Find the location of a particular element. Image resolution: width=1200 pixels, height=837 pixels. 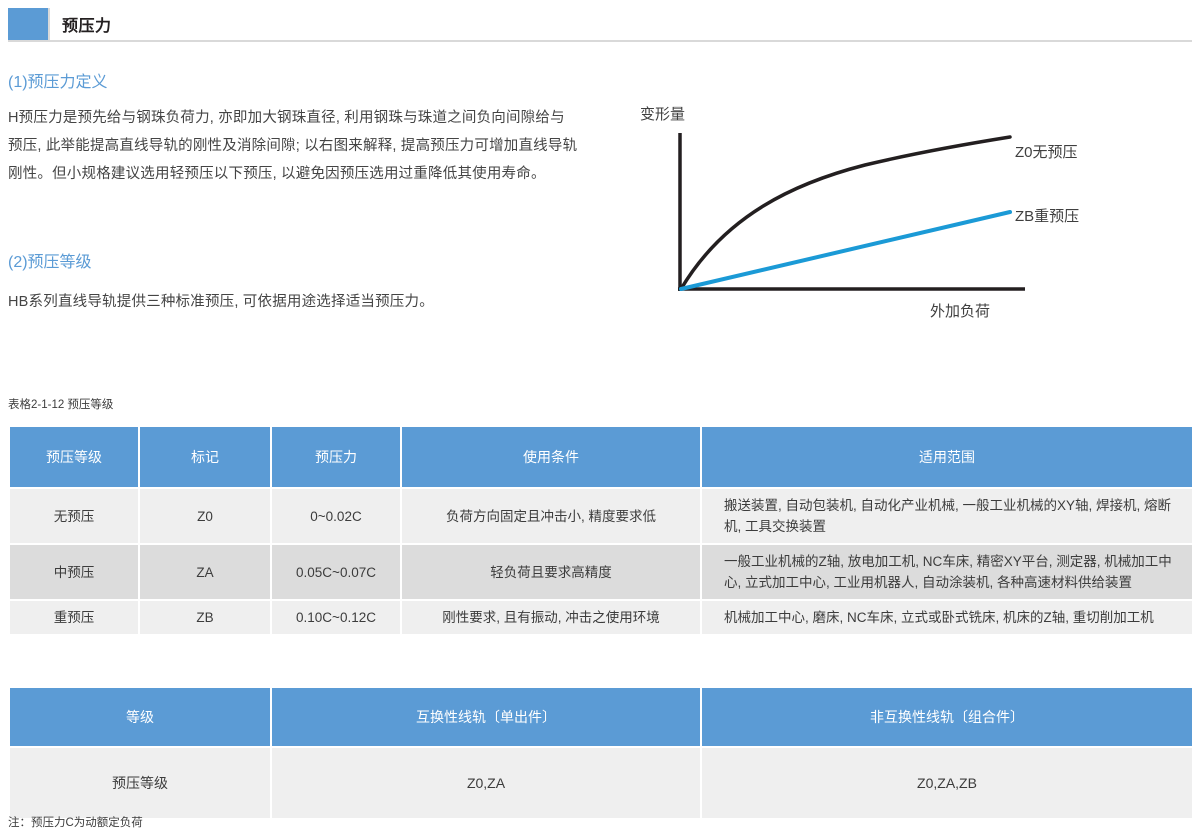

cell-force: 0.10C~0.12C is located at coordinates (336, 617).